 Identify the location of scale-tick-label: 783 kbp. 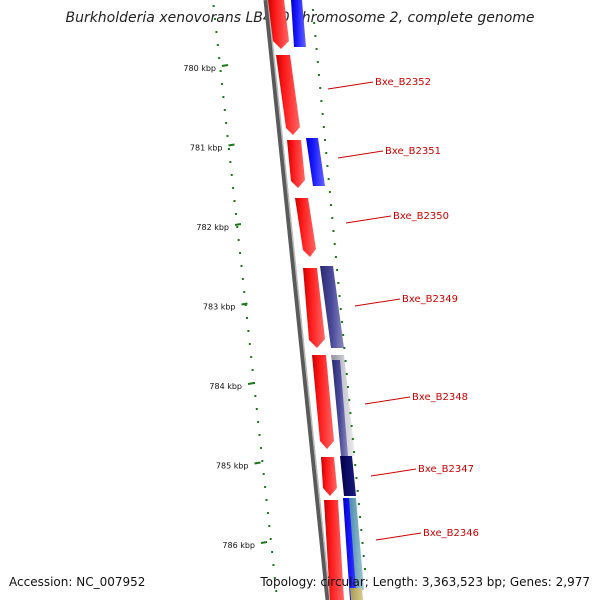
(219, 307).